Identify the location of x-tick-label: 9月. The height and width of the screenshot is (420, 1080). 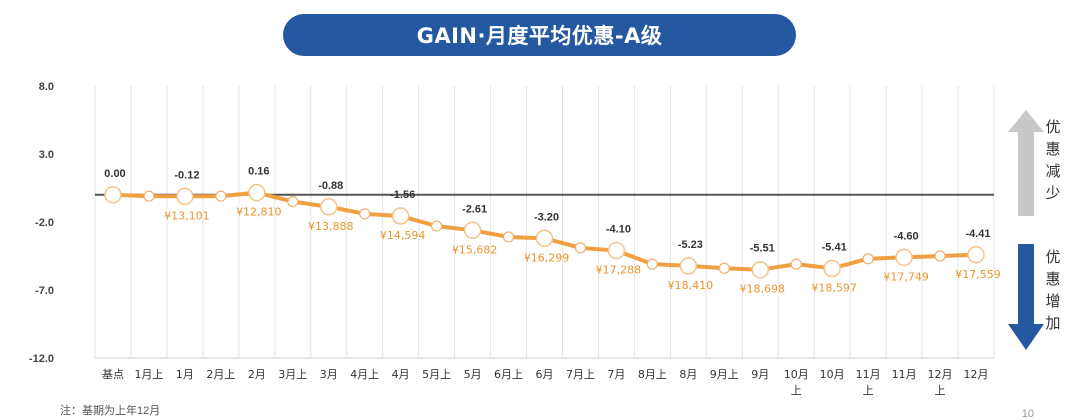
(760, 374).